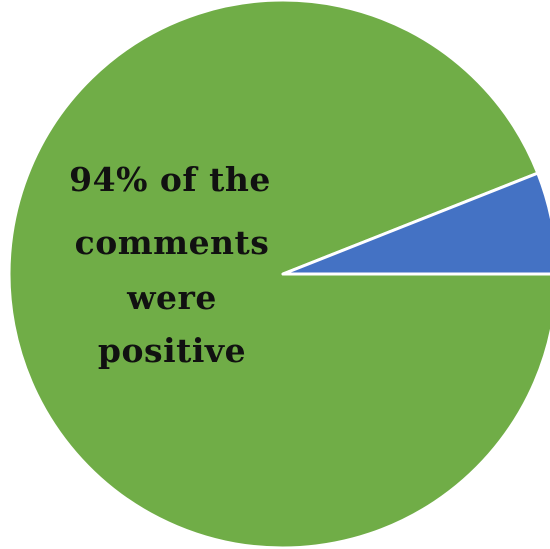  What do you see at coordinates (171, 297) in the screenshot?
I see `annotation-line-3: were` at bounding box center [171, 297].